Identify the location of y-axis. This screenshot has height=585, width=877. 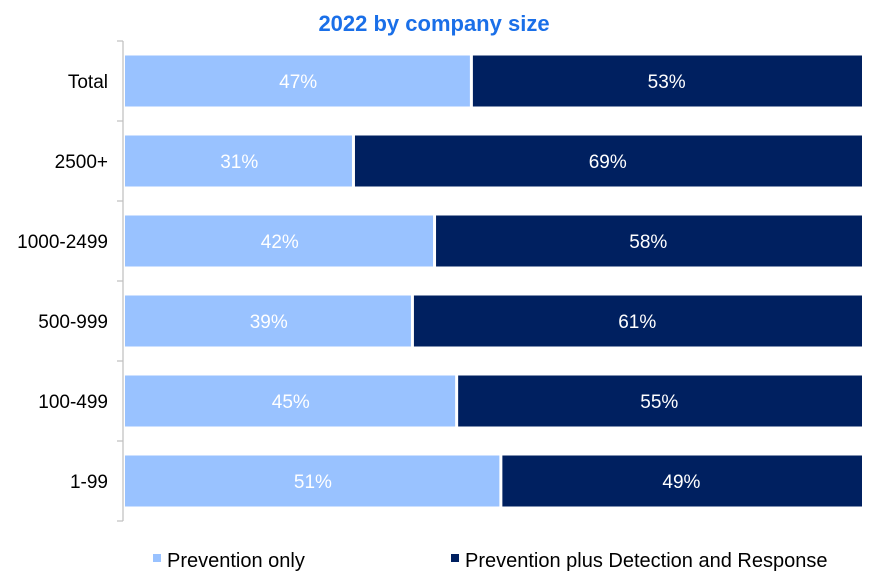
(120, 281).